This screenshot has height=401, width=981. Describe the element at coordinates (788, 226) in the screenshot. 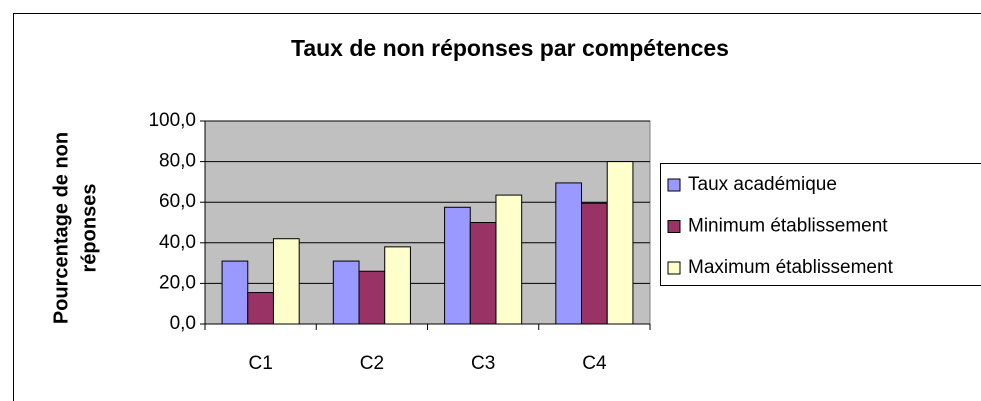

I see `legend-label: Minimum établissement` at that location.